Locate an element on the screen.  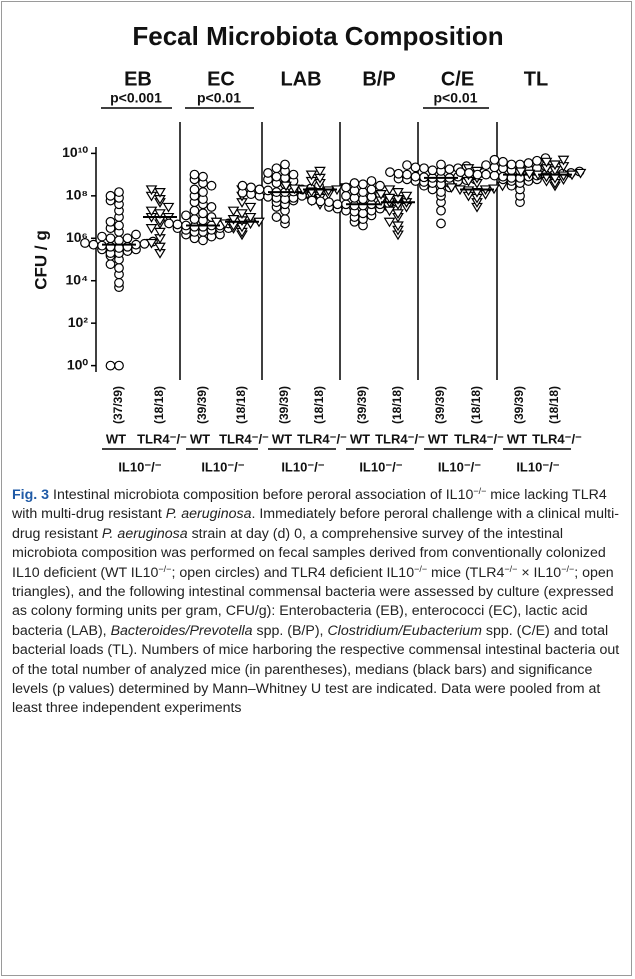
caption-text: Bacteroides/Prevotella is located at coordinates (181, 630).